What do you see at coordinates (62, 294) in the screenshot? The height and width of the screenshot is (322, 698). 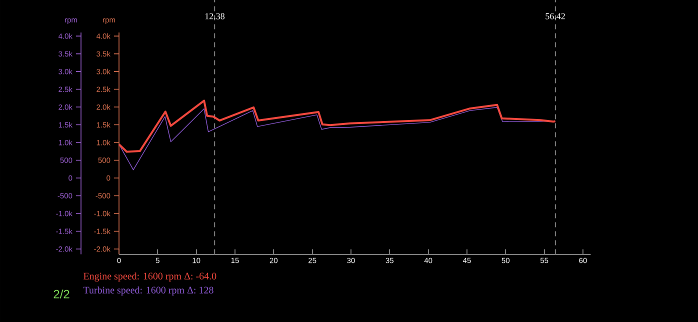 I see `text: 2/2` at bounding box center [62, 294].